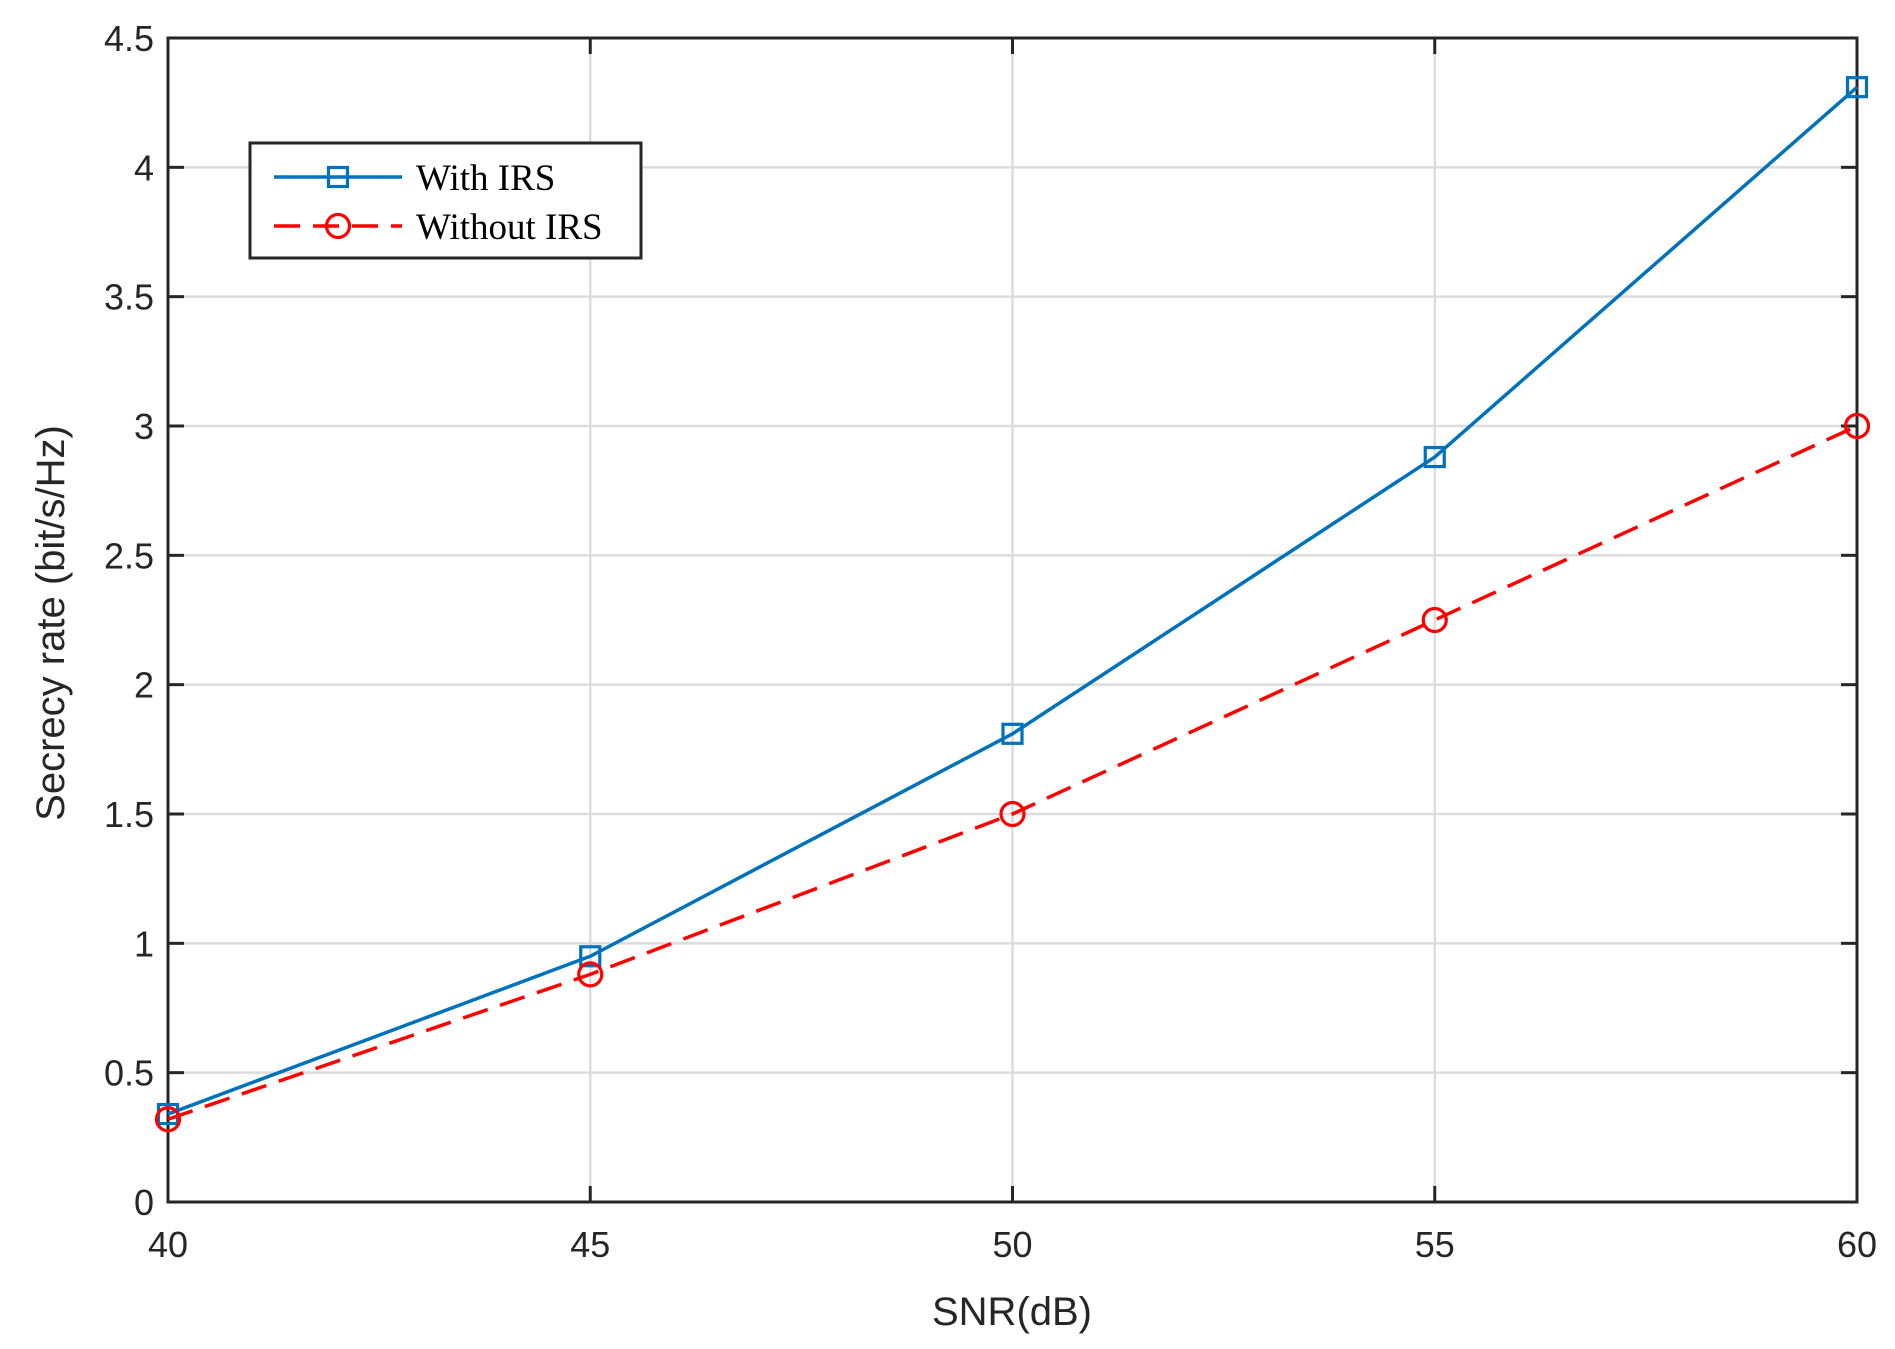  I want to click on y-tick-label-3.5: 3.5, so click(129, 297).